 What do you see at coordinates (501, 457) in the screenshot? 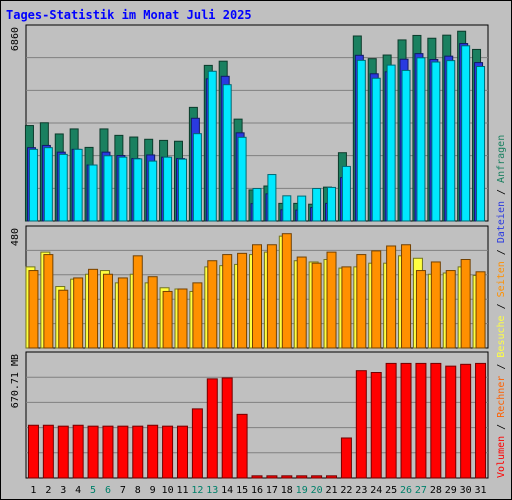
I see `legend-item-volumen: Volumen` at bounding box center [501, 457].